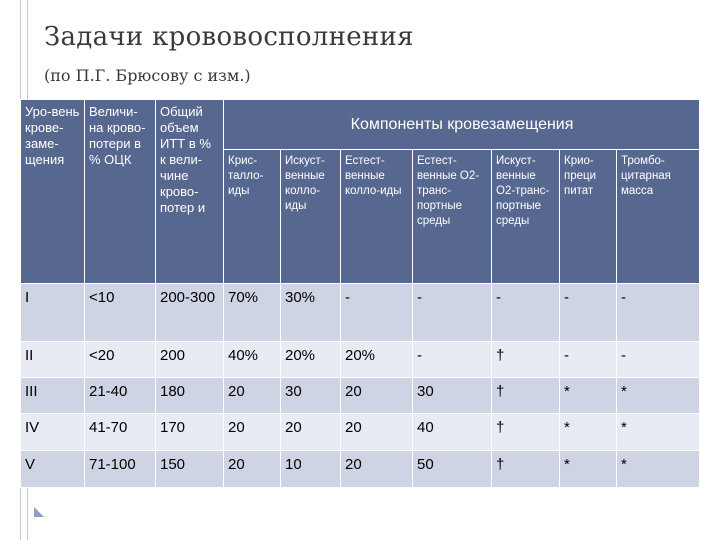 This screenshot has width=720, height=540. I want to click on slide-title: Задачи крововосполнения, so click(229, 37).